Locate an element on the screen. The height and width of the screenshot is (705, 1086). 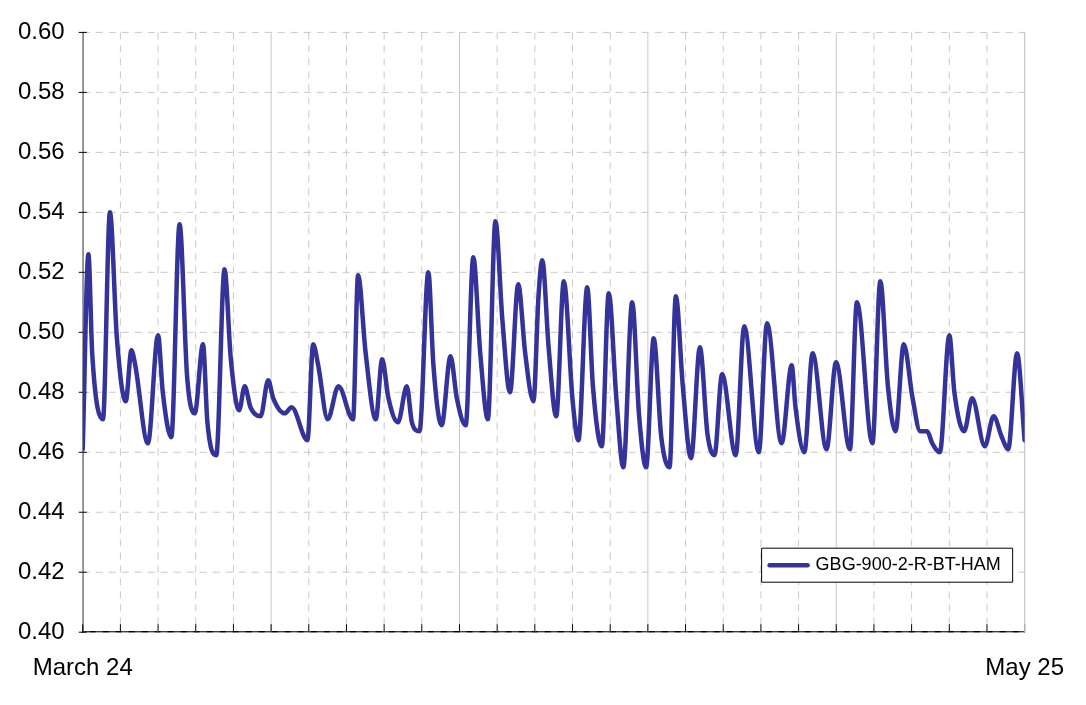
y-tick-label: 0.42 is located at coordinates (41, 570).